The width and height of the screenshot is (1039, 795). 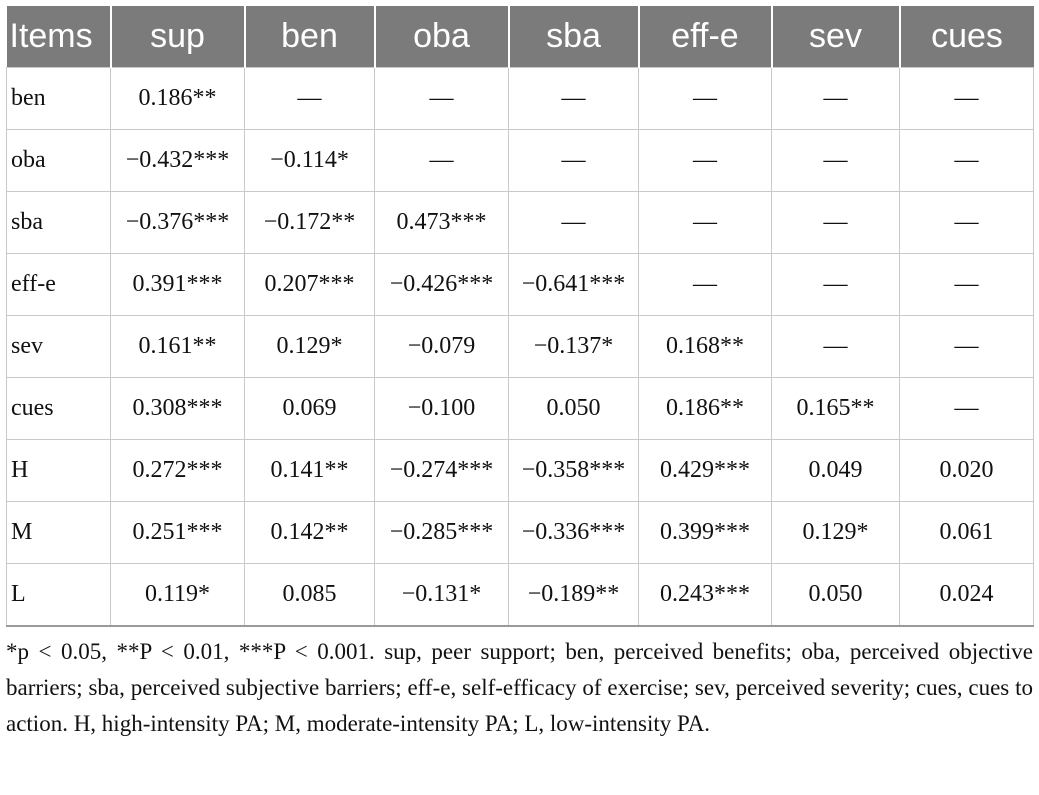 What do you see at coordinates (177, 346) in the screenshot?
I see `table-cell: 0.161**` at bounding box center [177, 346].